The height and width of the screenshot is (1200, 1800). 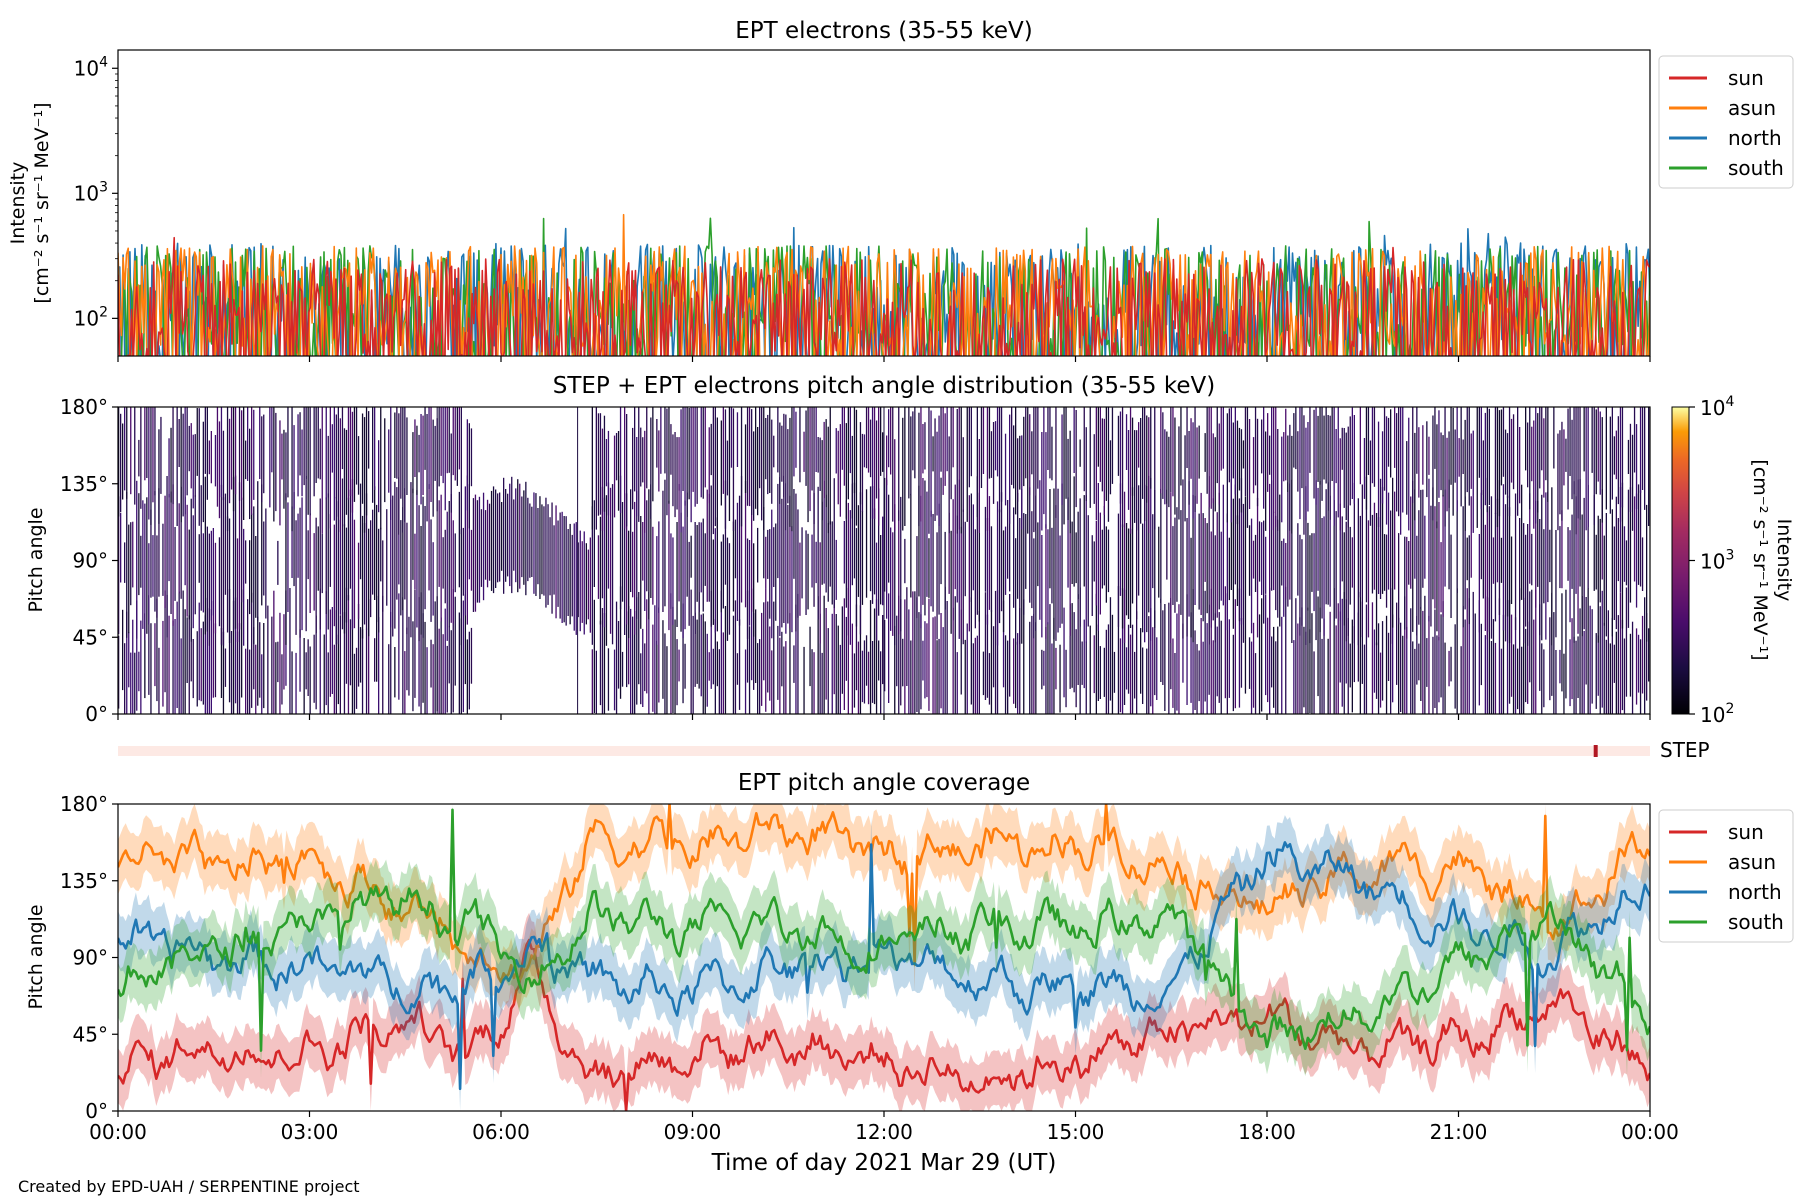 What do you see at coordinates (96, 1111) in the screenshot?
I see `ytick-label: 0°` at bounding box center [96, 1111].